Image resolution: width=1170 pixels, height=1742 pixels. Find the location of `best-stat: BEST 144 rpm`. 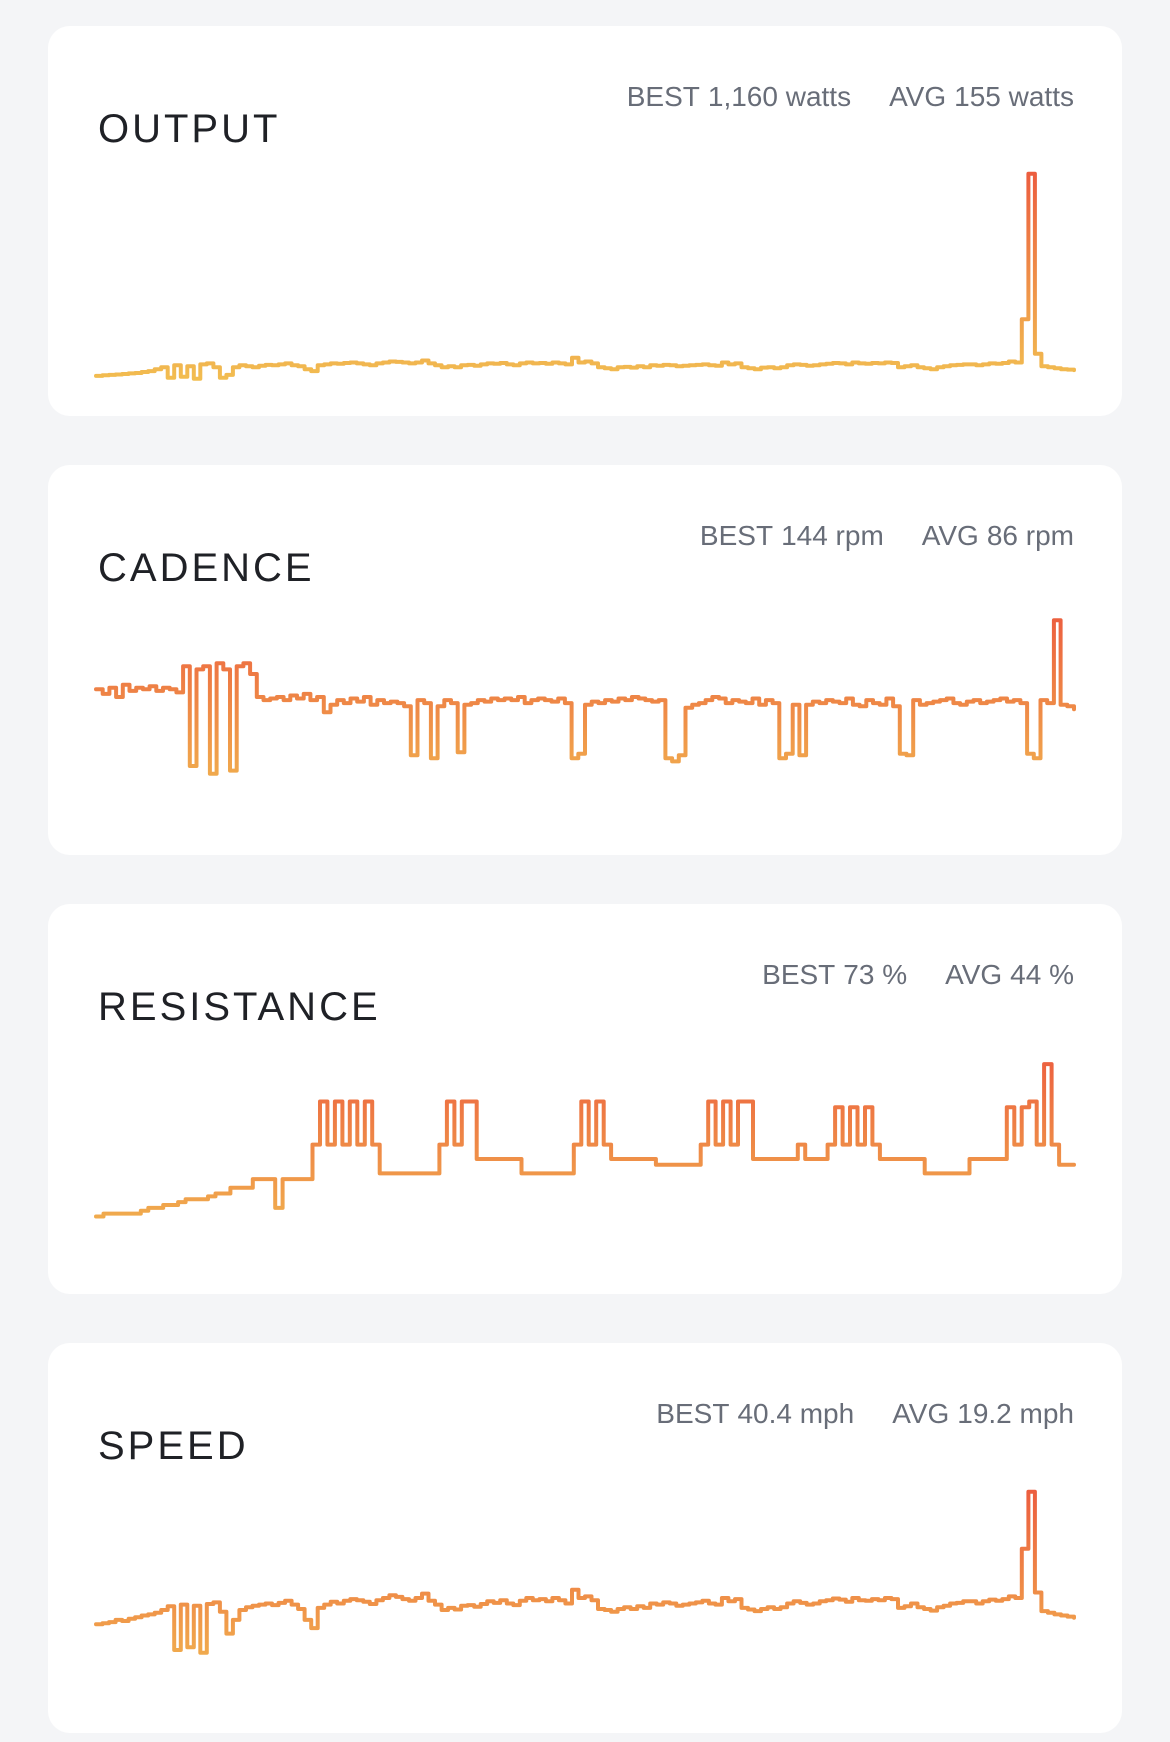

best-stat: BEST 144 rpm is located at coordinates (792, 536).